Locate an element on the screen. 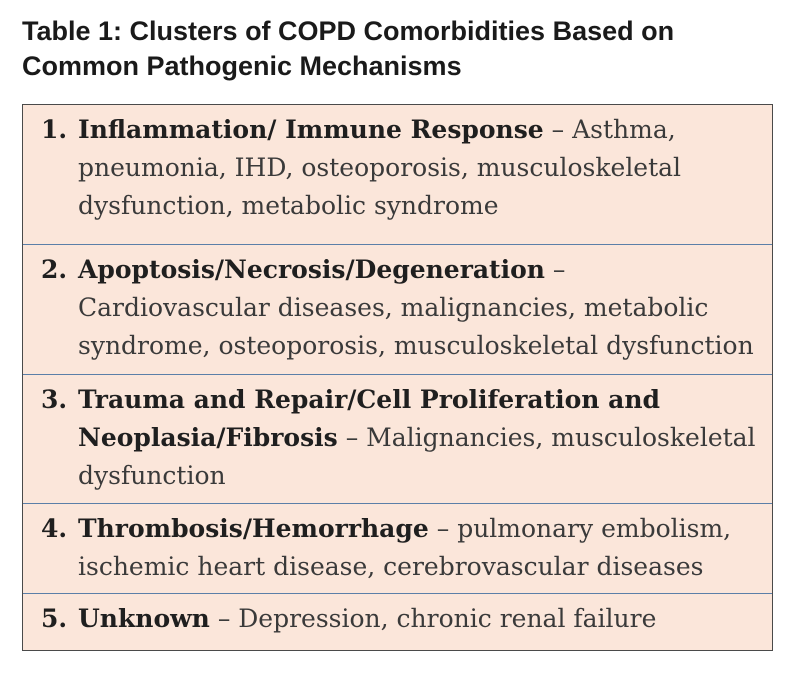  row-number: 1. is located at coordinates (54, 129).